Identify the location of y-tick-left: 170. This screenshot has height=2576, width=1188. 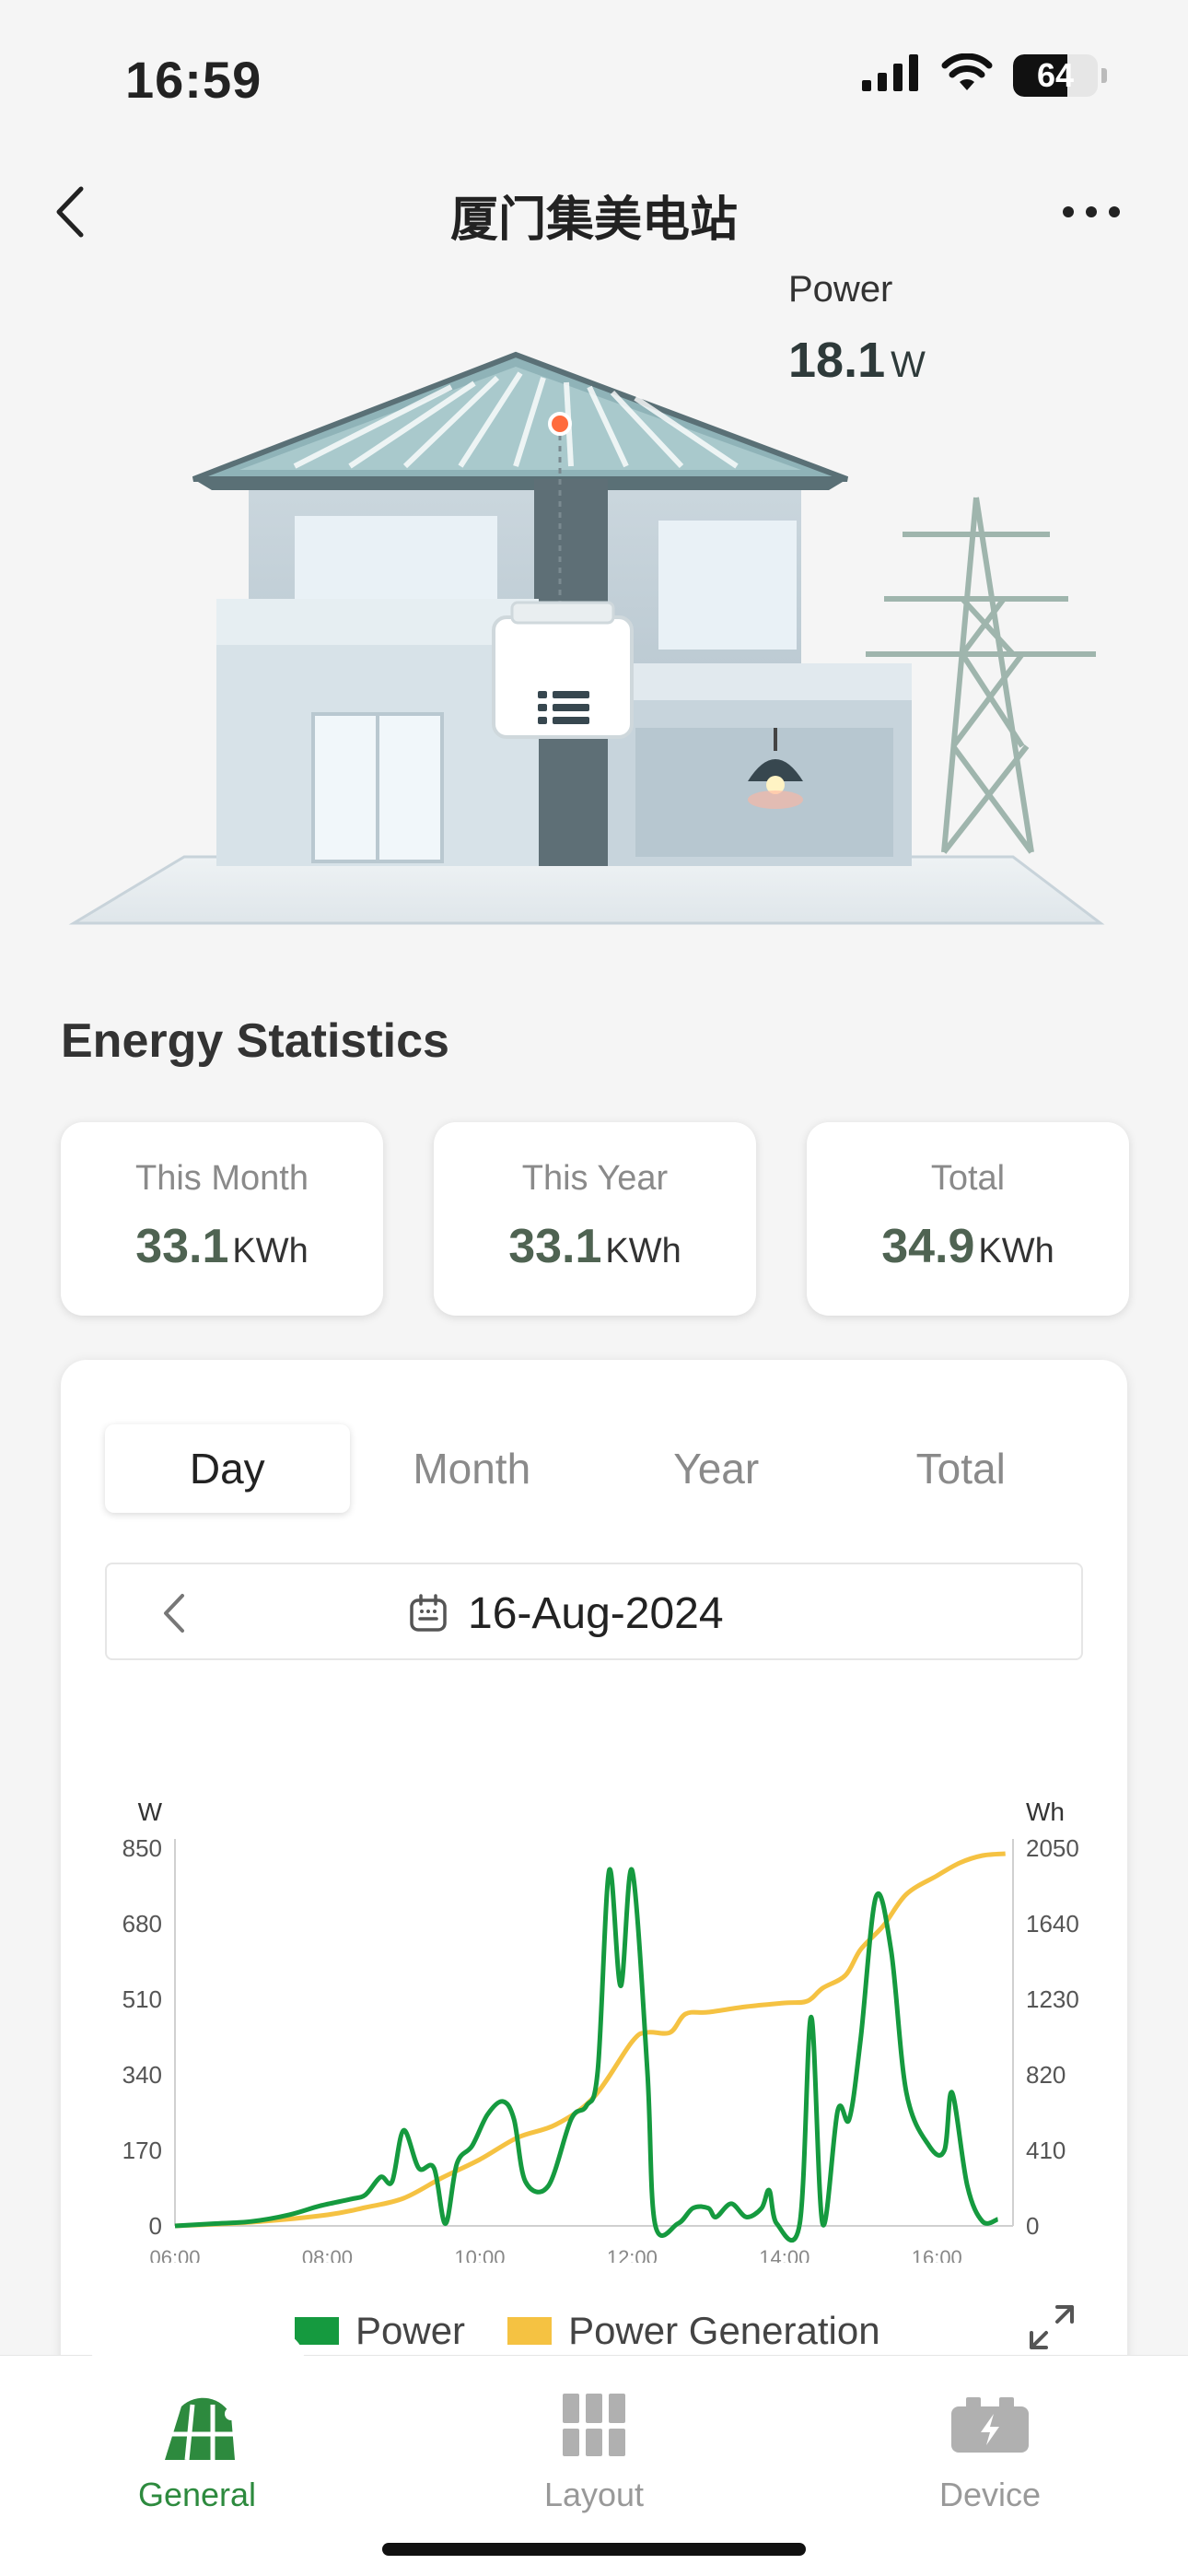
(142, 2150).